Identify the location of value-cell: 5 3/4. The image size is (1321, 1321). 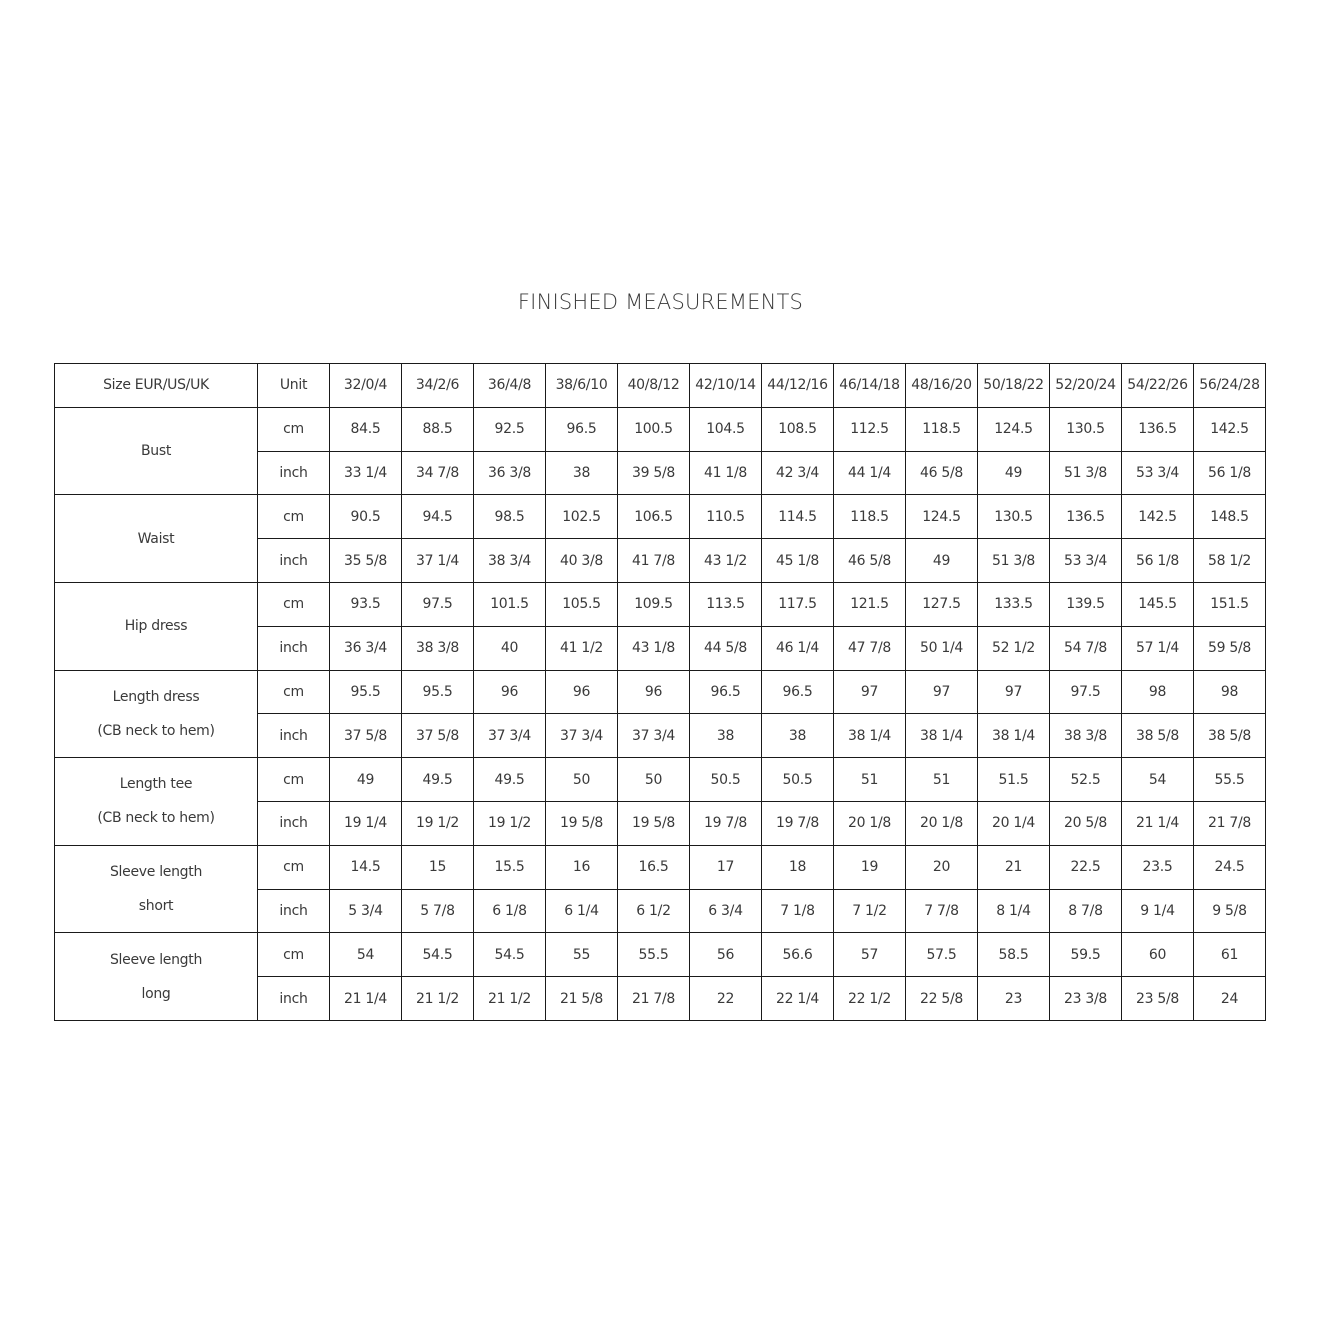
(365, 911).